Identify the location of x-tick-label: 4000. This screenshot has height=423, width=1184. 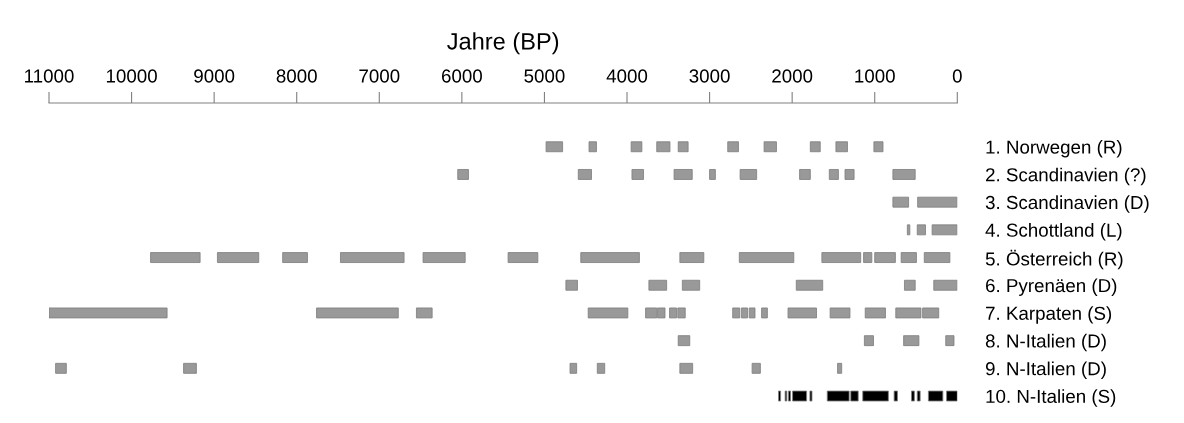
(627, 76).